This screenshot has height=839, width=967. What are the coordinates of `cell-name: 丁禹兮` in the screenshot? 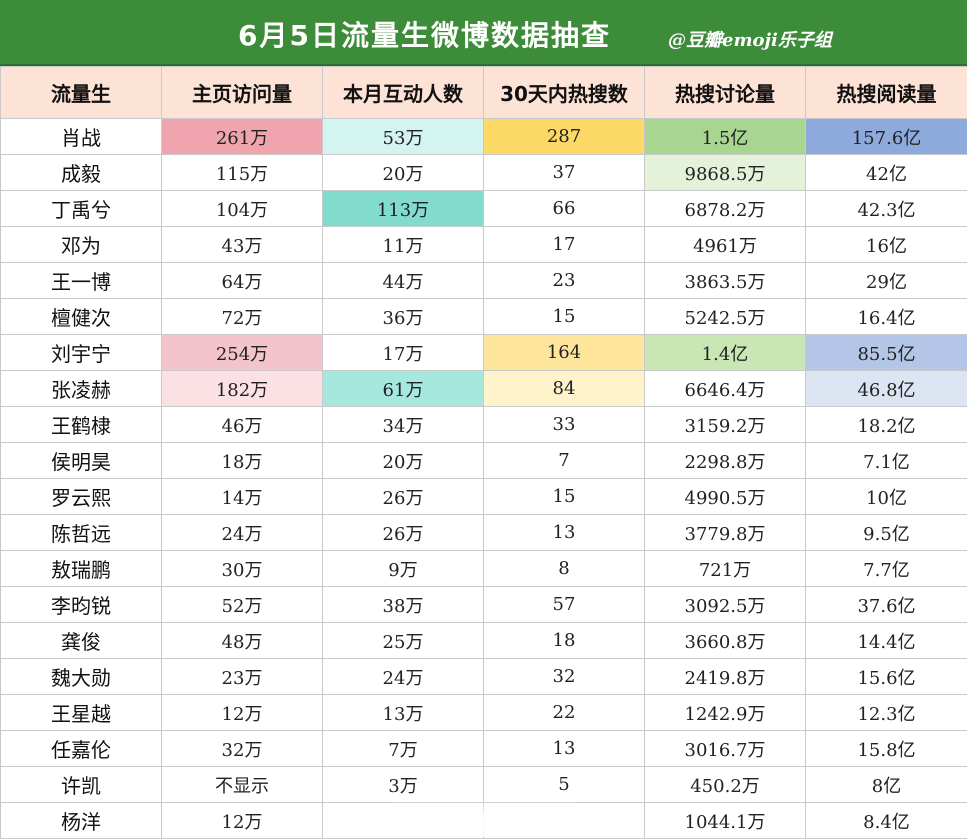 It's located at (81, 209).